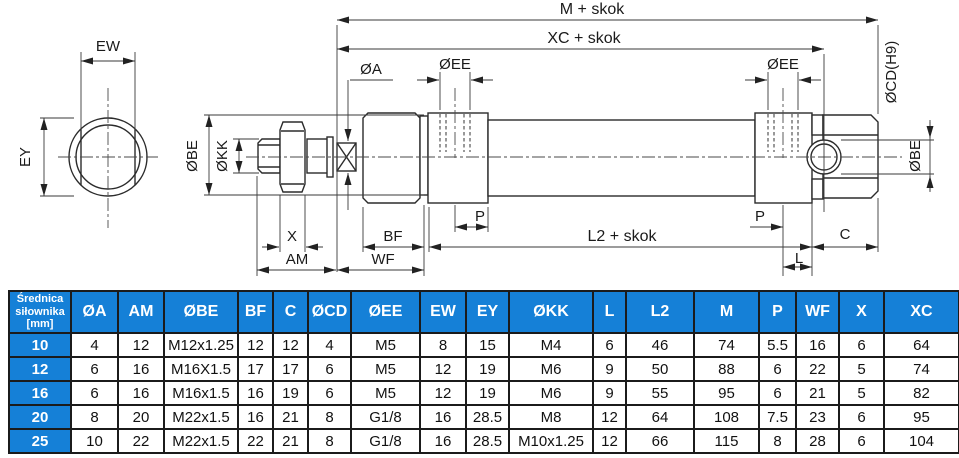  What do you see at coordinates (40, 312) in the screenshot?
I see `diameter-column-header: Średnica siłownika [mm]` at bounding box center [40, 312].